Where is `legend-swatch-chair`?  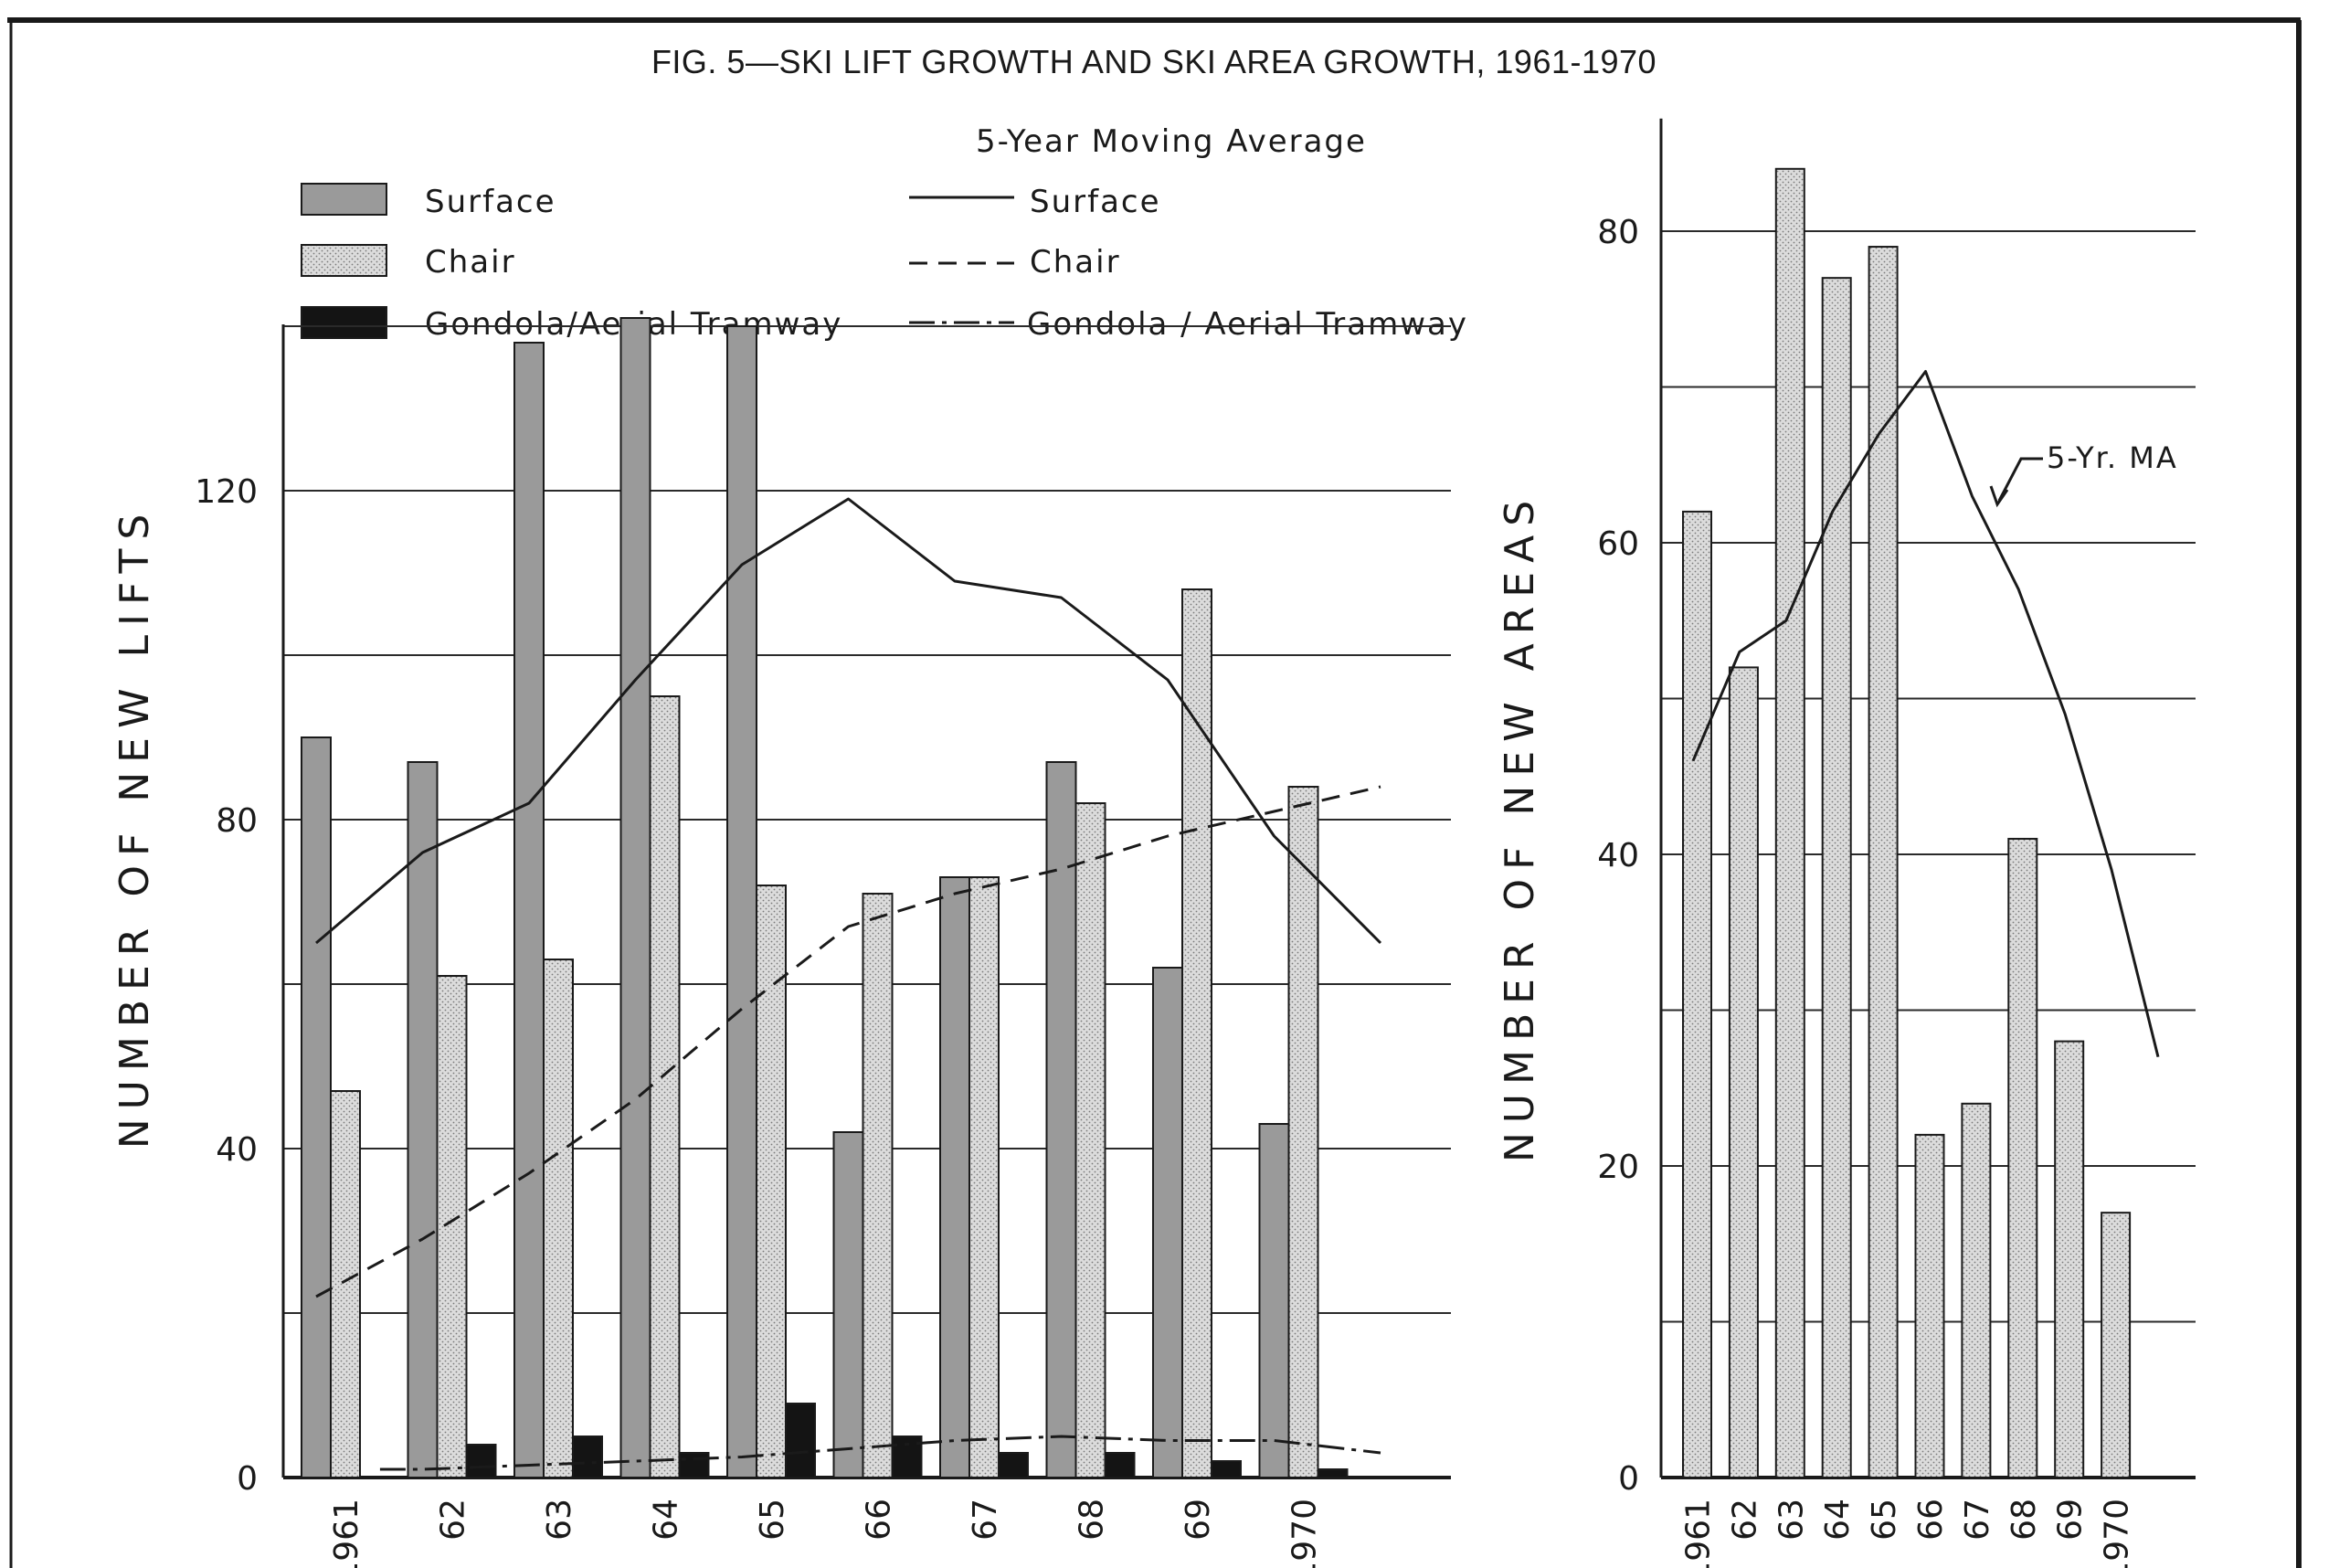 legend-swatch-chair is located at coordinates (344, 260).